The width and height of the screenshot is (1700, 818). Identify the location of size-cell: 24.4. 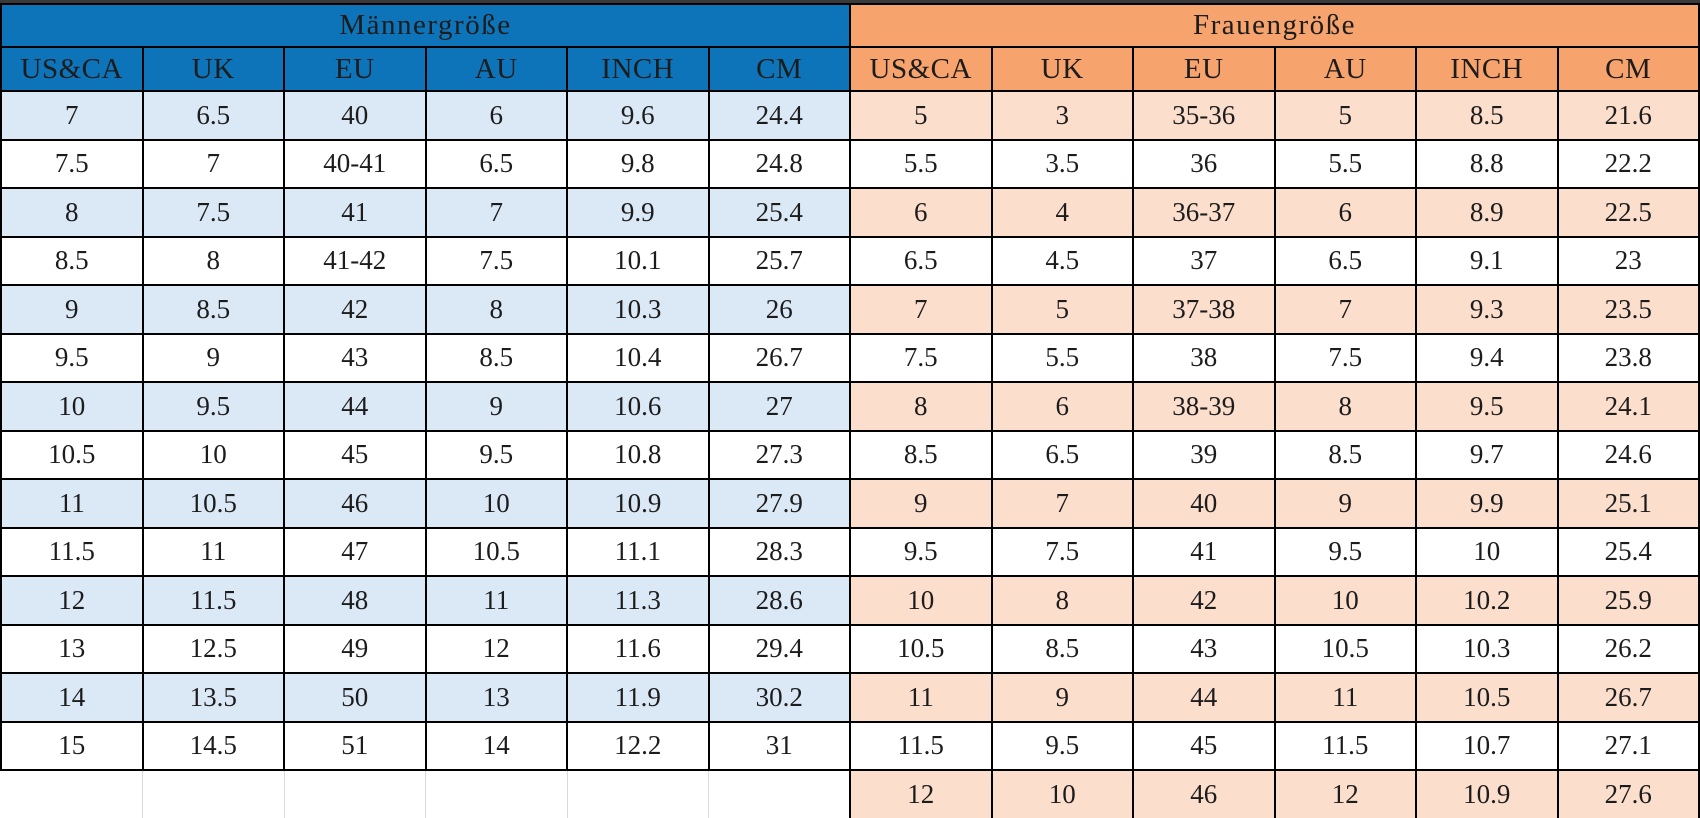
(779, 115).